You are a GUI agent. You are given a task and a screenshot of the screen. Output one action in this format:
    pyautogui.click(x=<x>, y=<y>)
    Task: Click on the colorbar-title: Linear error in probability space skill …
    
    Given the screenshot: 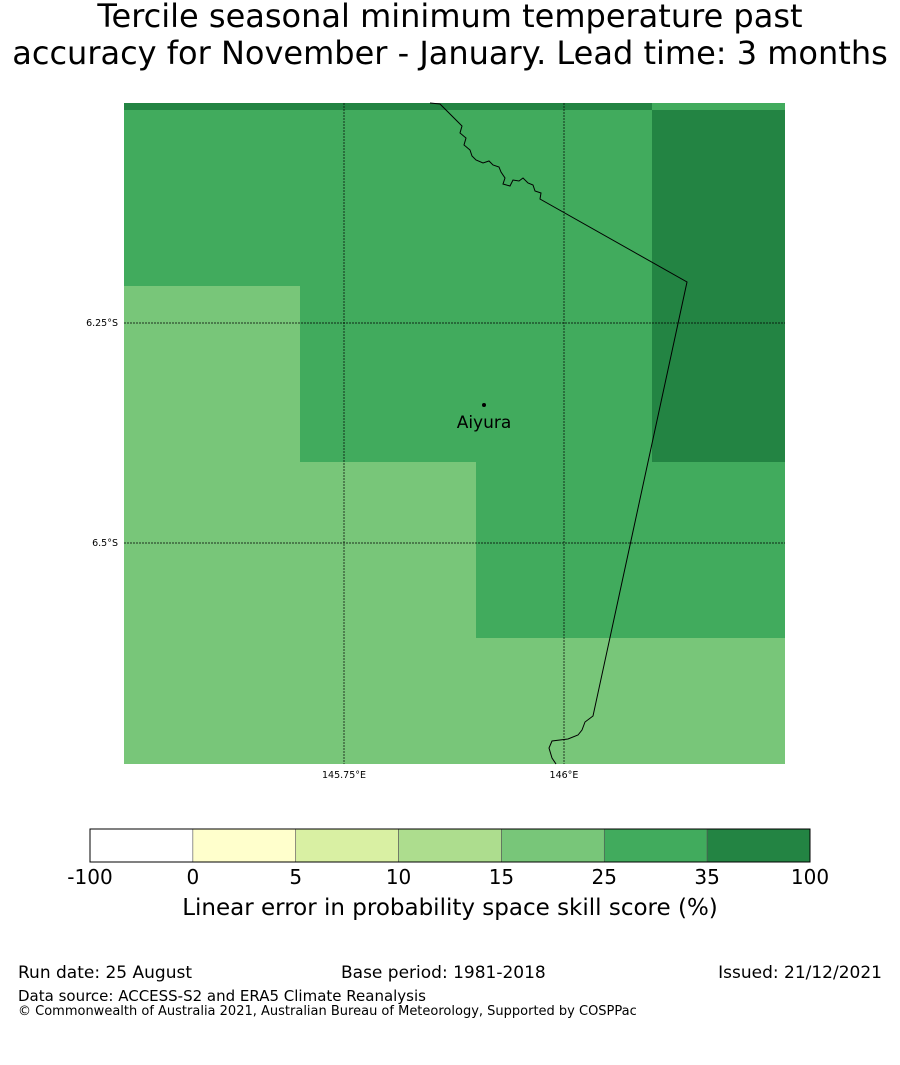 What is the action you would take?
    pyautogui.click(x=450, y=908)
    